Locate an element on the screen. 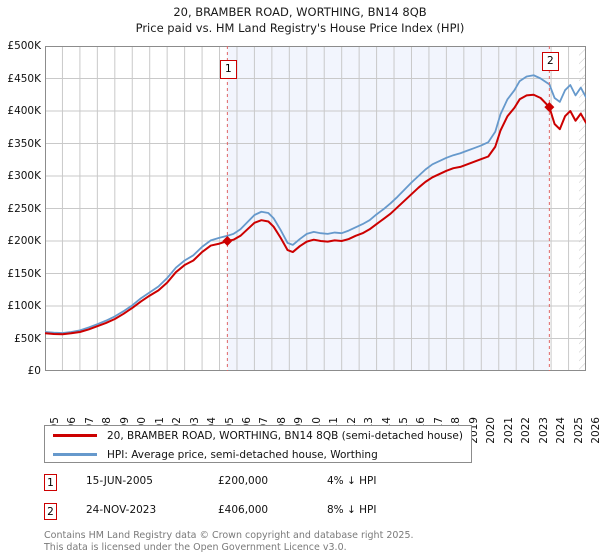 This screenshot has height=560, width=600. transaction-number-2: 2 is located at coordinates (50, 511).